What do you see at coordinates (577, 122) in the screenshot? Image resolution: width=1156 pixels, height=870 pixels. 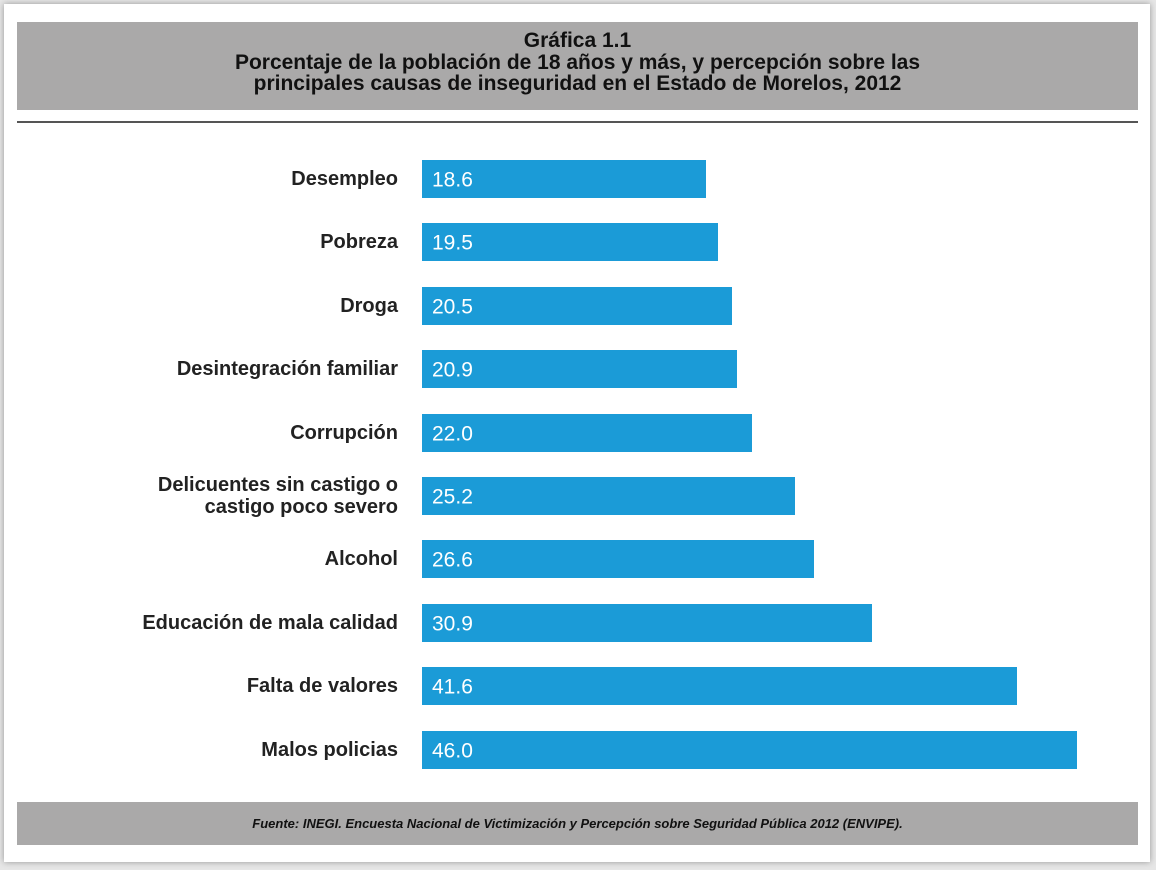 I see `divider` at bounding box center [577, 122].